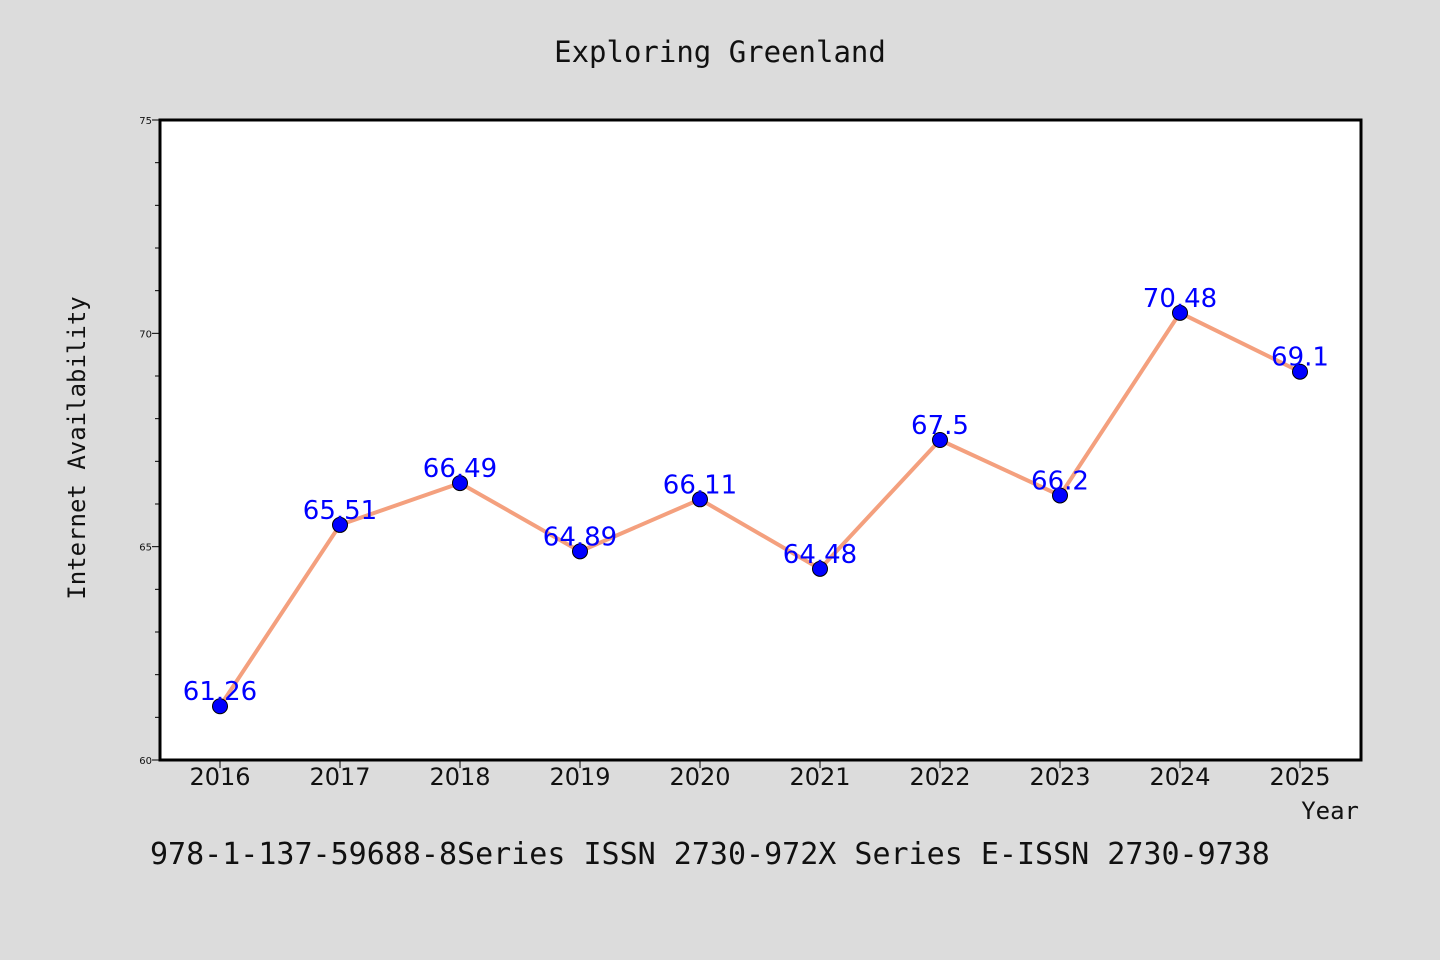 The width and height of the screenshot is (1440, 960). What do you see at coordinates (1330, 811) in the screenshot?
I see `x-axis-label: Year` at bounding box center [1330, 811].